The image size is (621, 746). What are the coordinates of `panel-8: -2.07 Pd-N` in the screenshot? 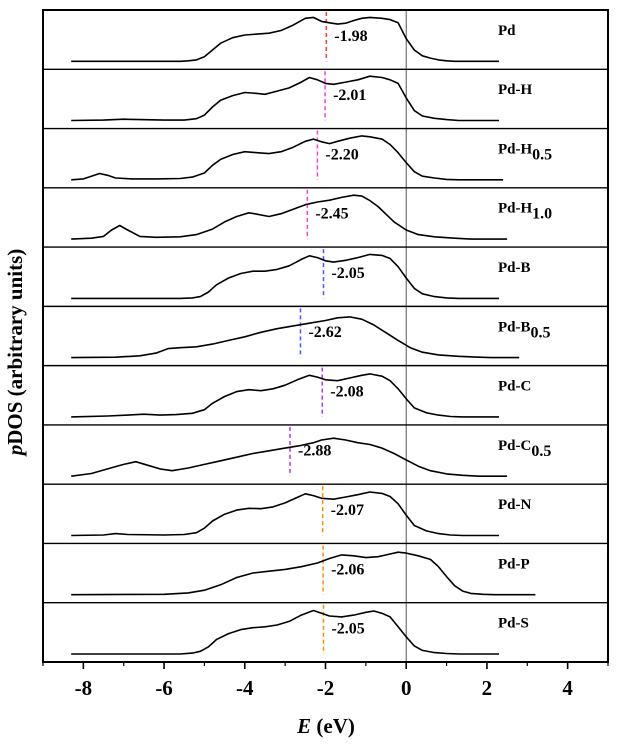 It's located at (325, 513).